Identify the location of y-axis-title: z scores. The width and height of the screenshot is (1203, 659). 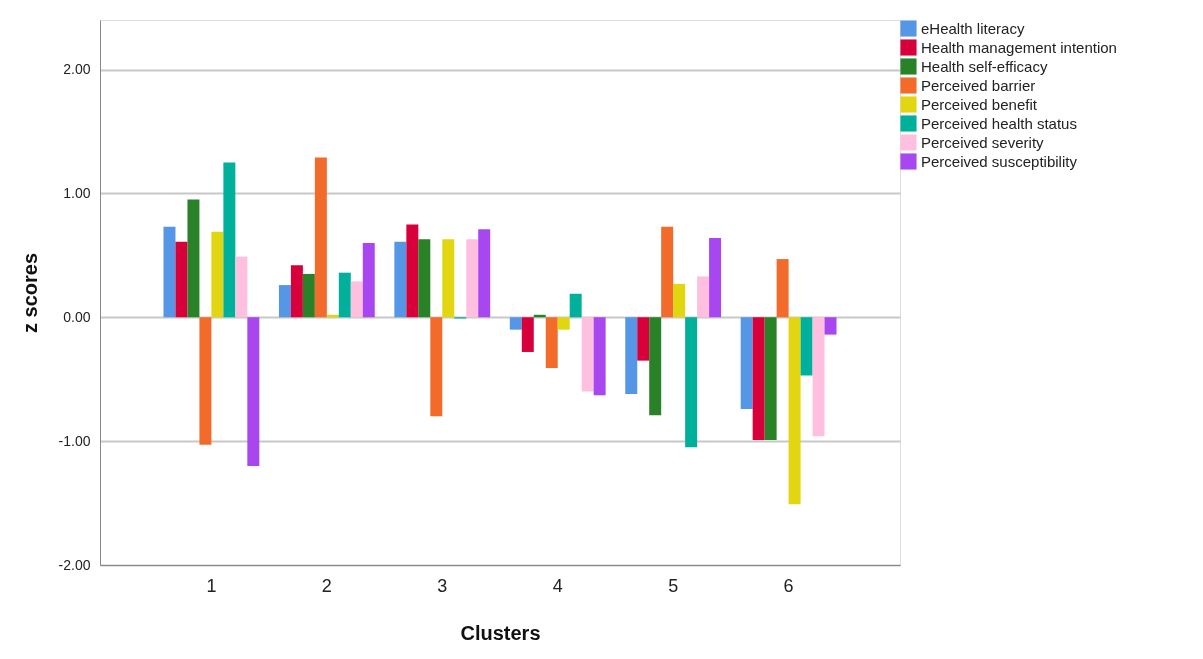
(29, 293).